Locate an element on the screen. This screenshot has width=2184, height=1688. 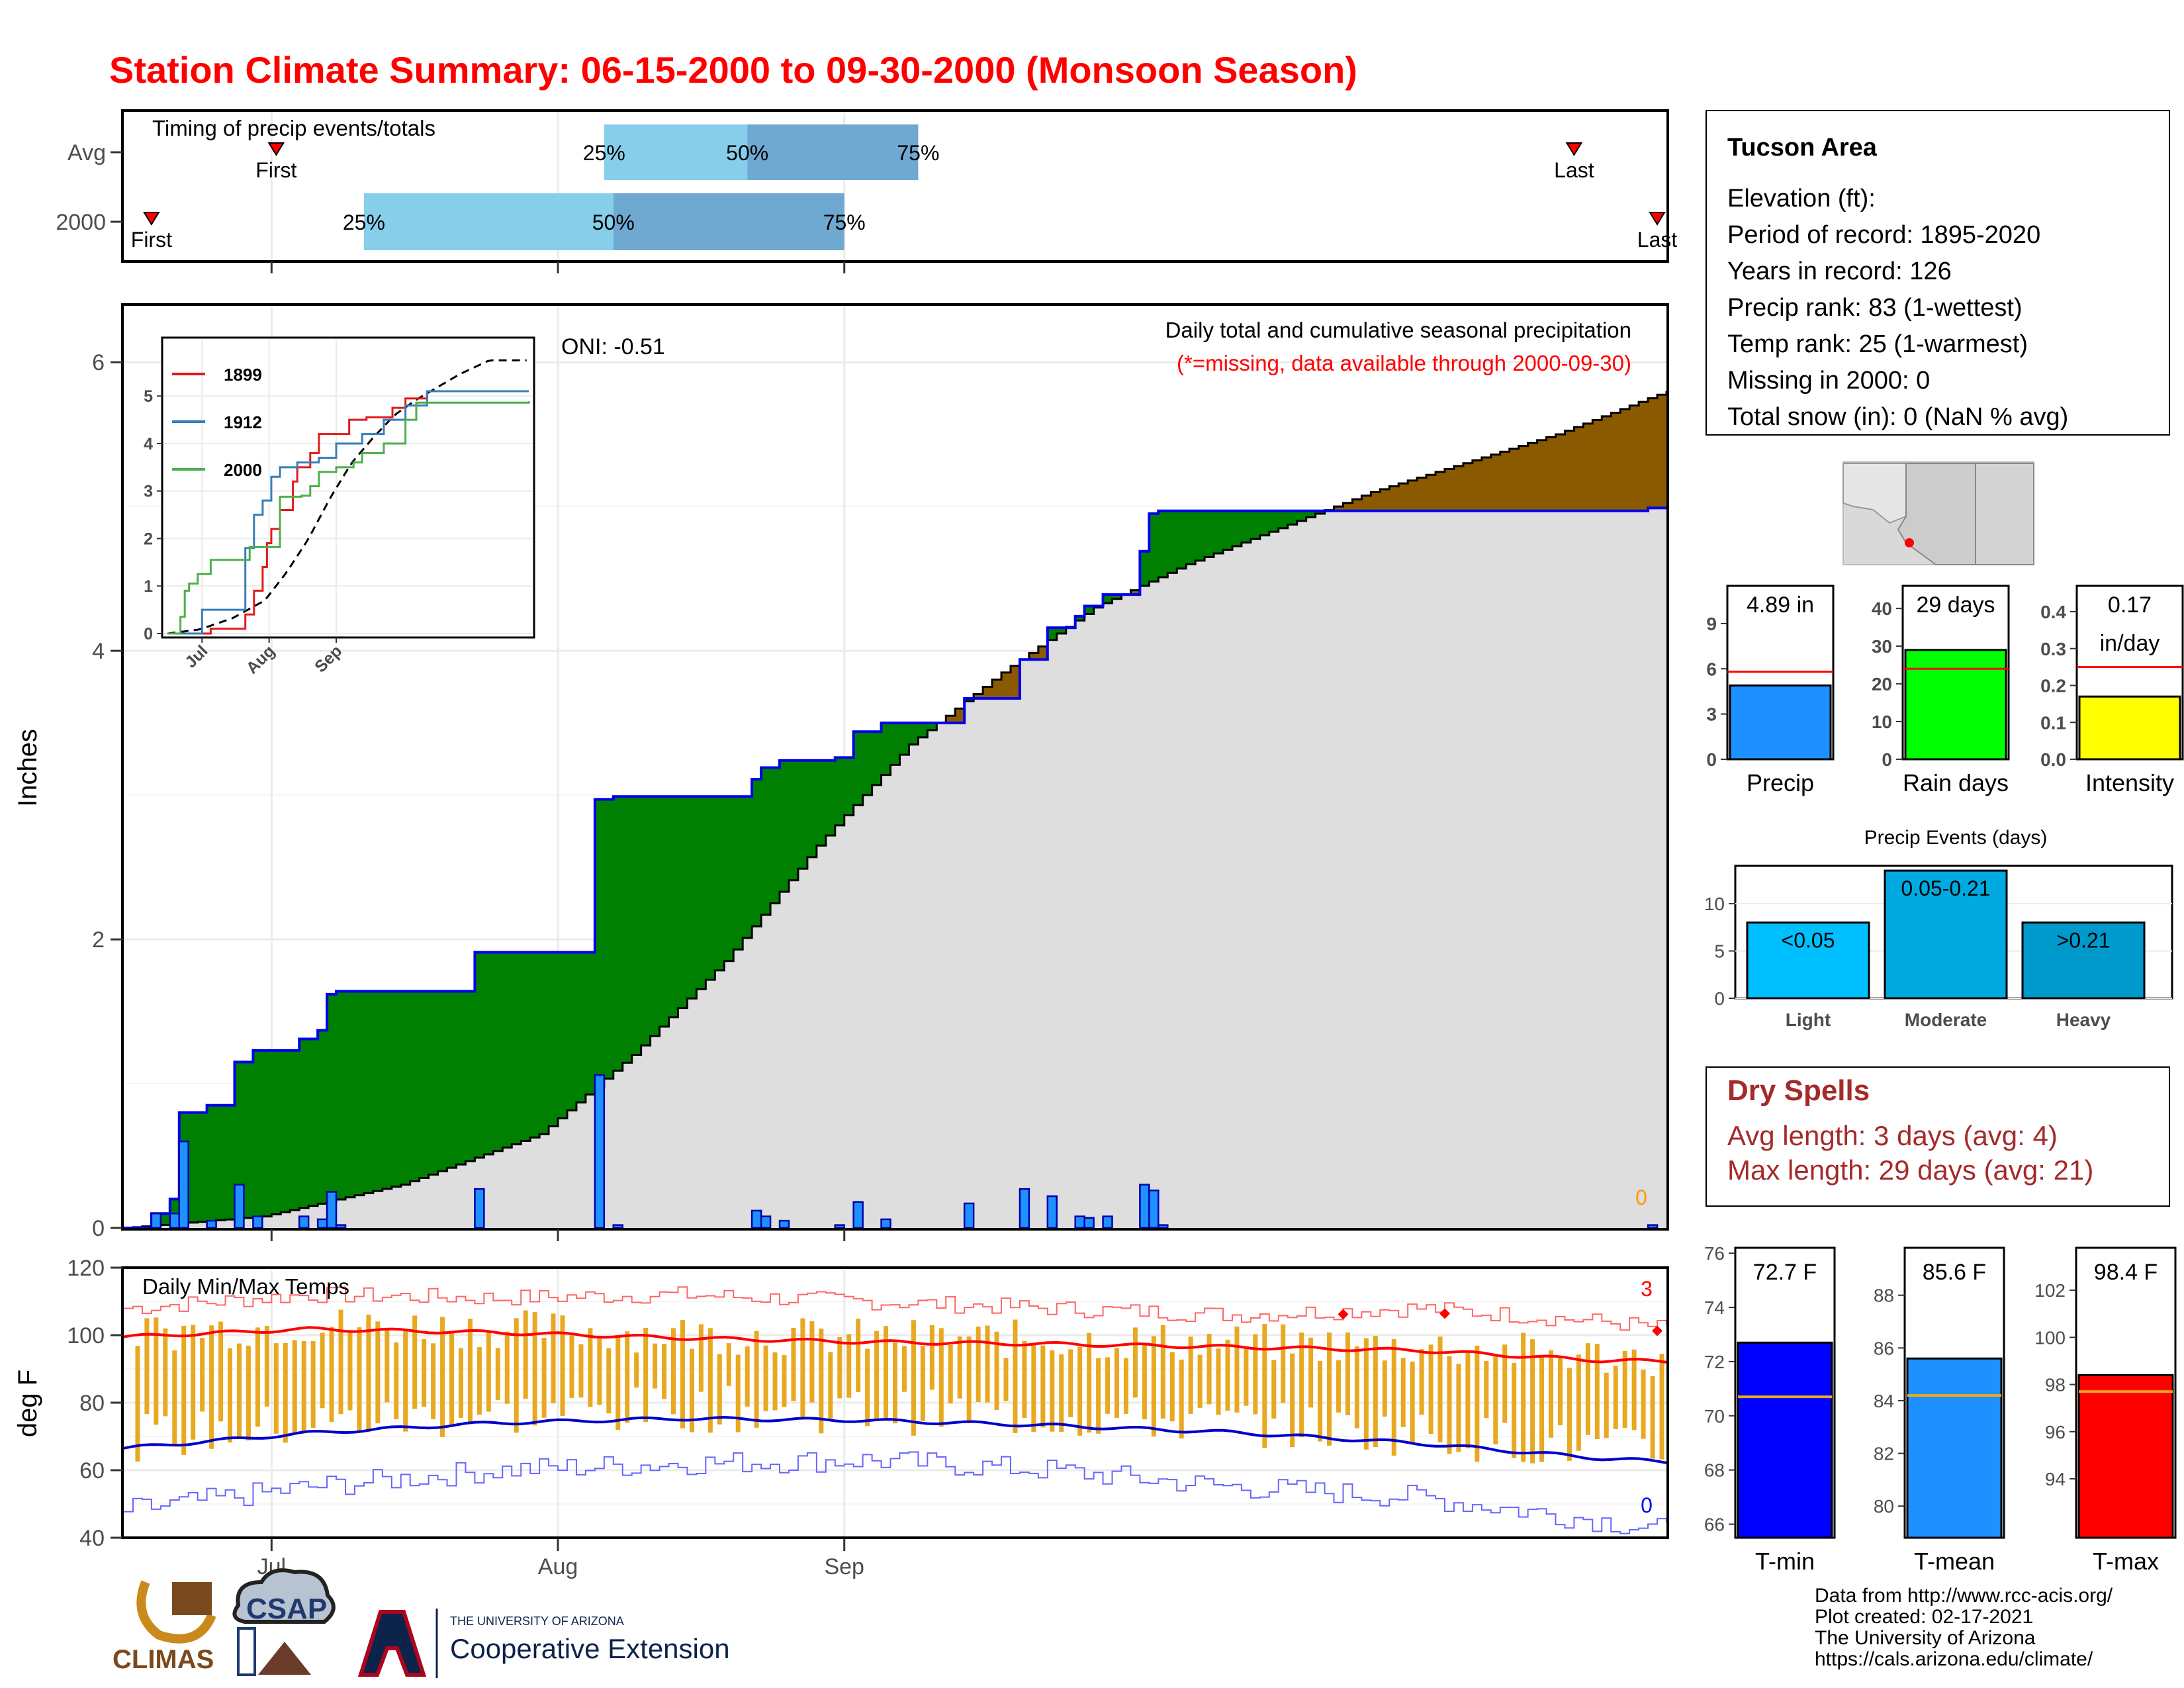
timing-row-label-2000: 2000 is located at coordinates (81, 222).